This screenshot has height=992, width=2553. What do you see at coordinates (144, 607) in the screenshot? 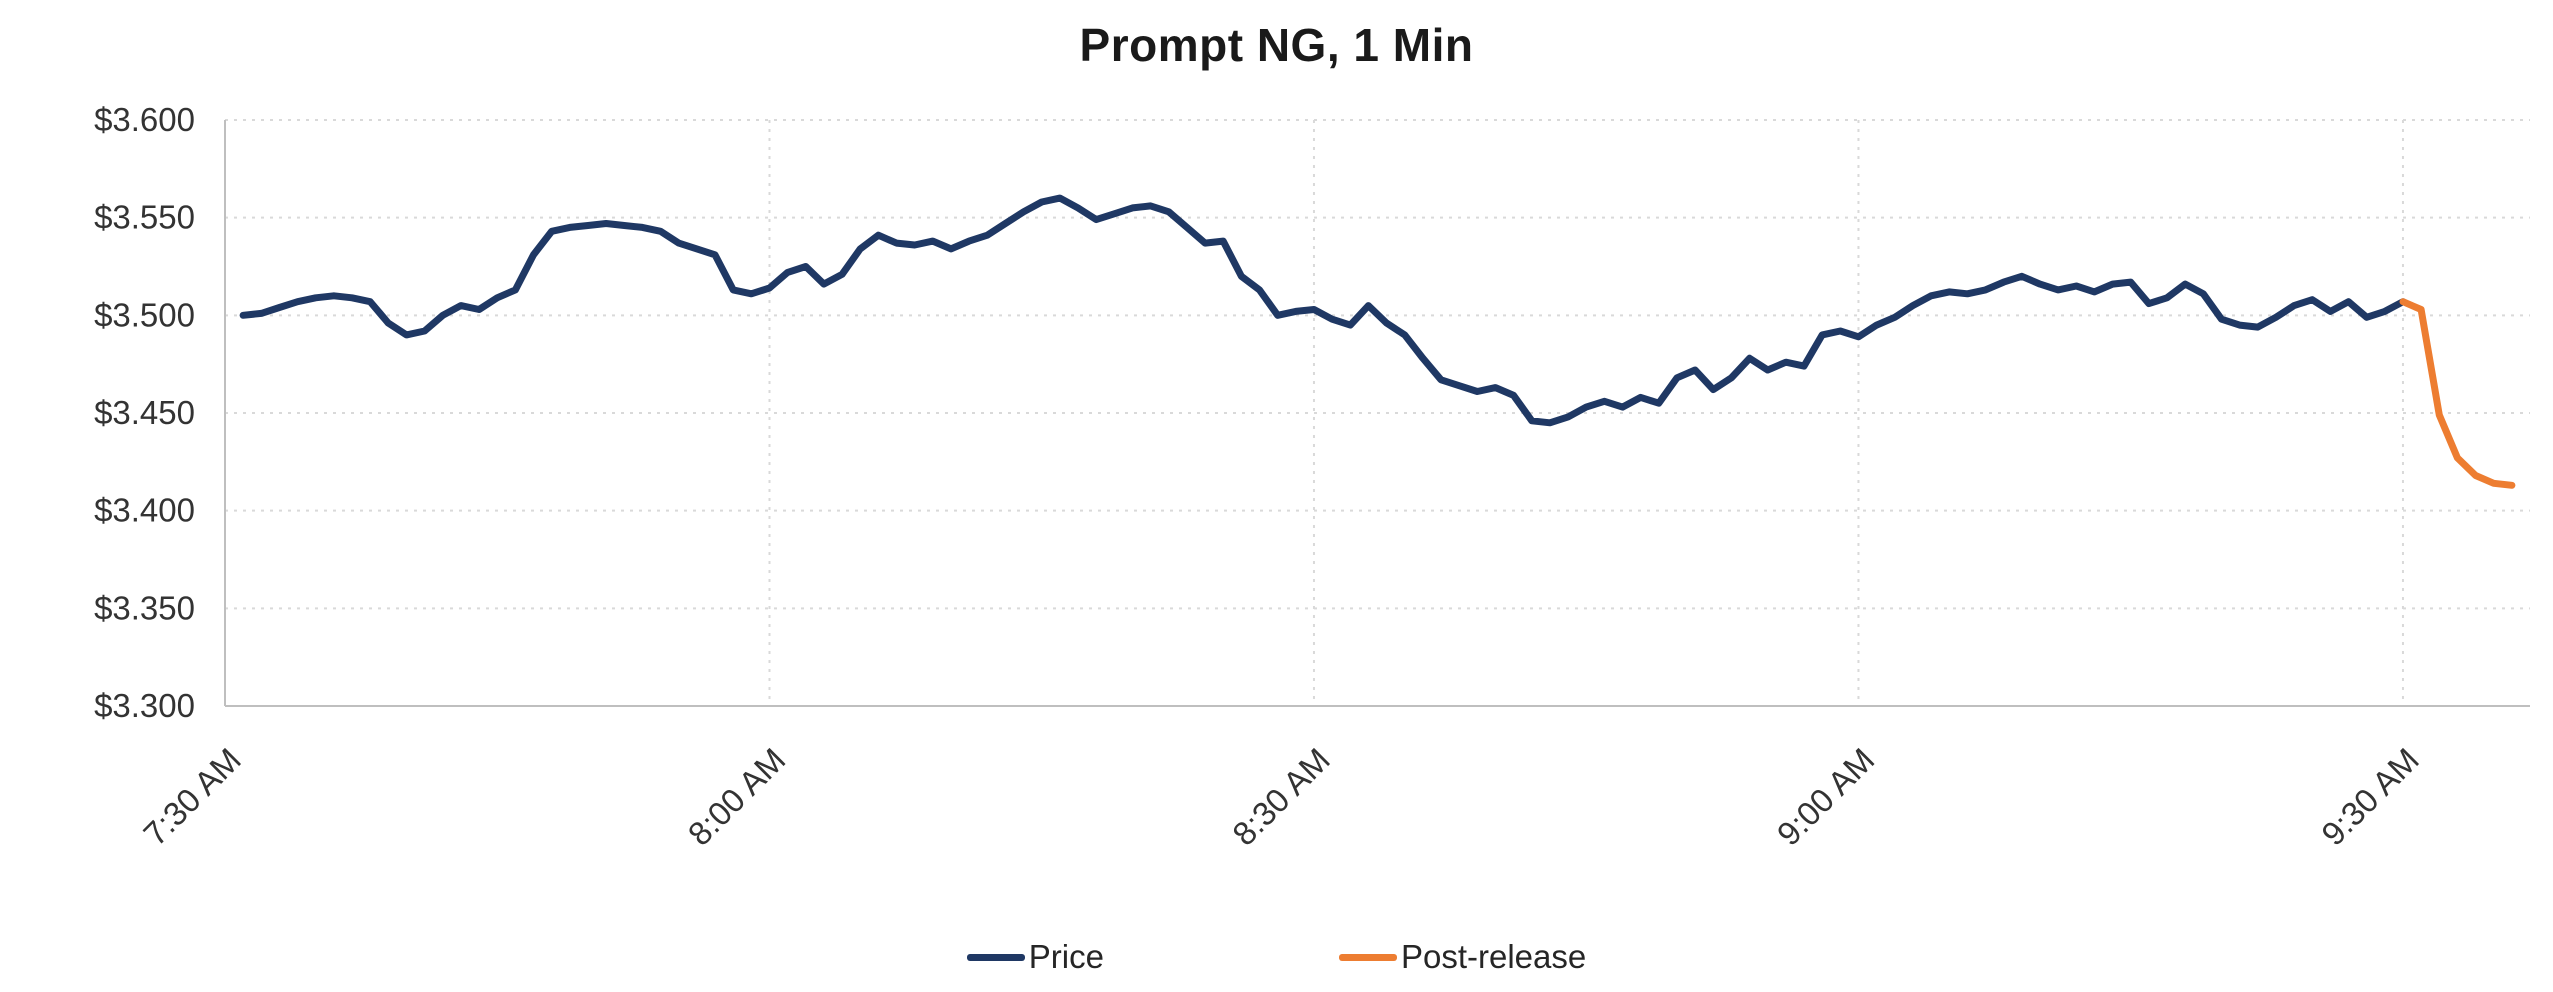
I see `y-axis-label: $3.350` at bounding box center [144, 607].